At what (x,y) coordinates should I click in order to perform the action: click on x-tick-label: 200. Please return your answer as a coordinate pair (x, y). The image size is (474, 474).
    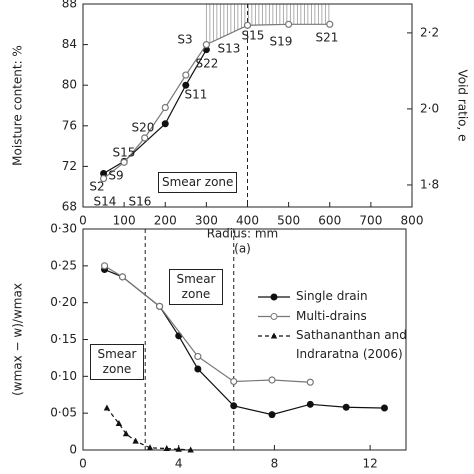
    Looking at the image, I should click on (165, 221).